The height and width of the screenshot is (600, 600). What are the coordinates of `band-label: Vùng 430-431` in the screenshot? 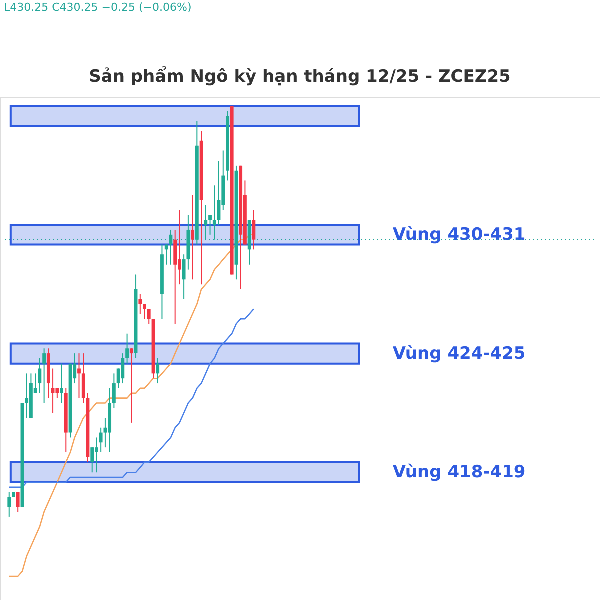 It's located at (459, 234).